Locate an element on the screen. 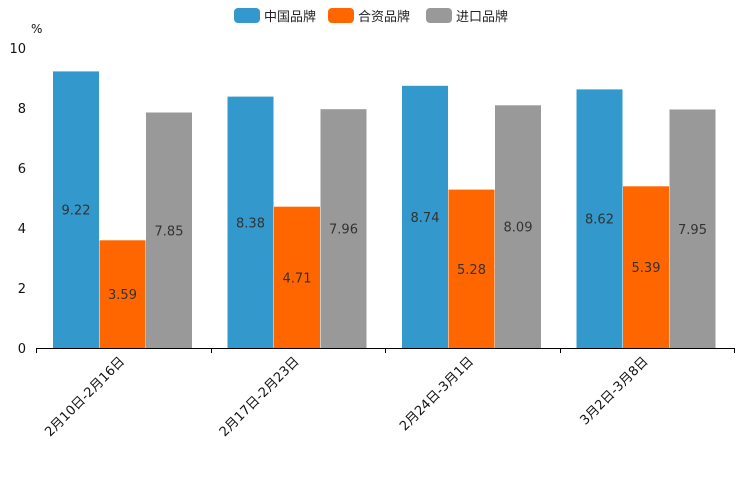 The image size is (744, 496). x-tick-label-2: 2月17日-2月23日 is located at coordinates (260, 397).